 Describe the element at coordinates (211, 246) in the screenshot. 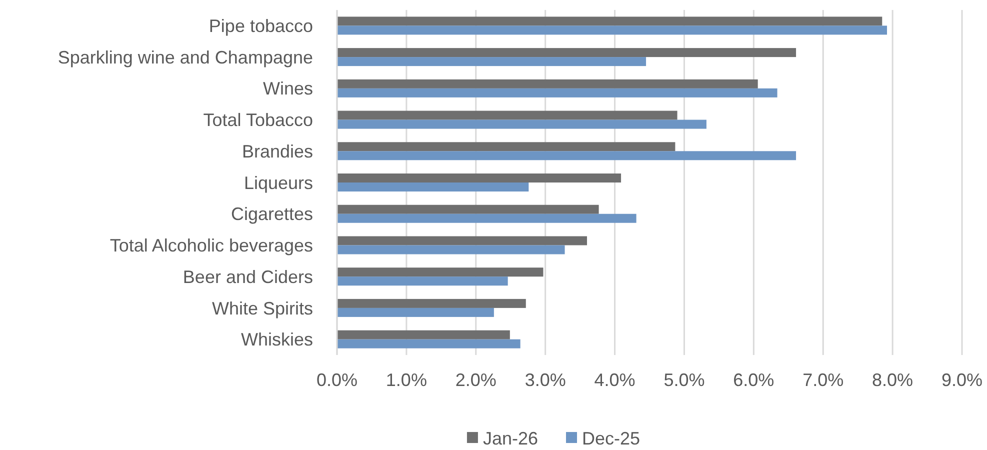

I see `y-tick-label: Total Alcoholic beverages` at that location.